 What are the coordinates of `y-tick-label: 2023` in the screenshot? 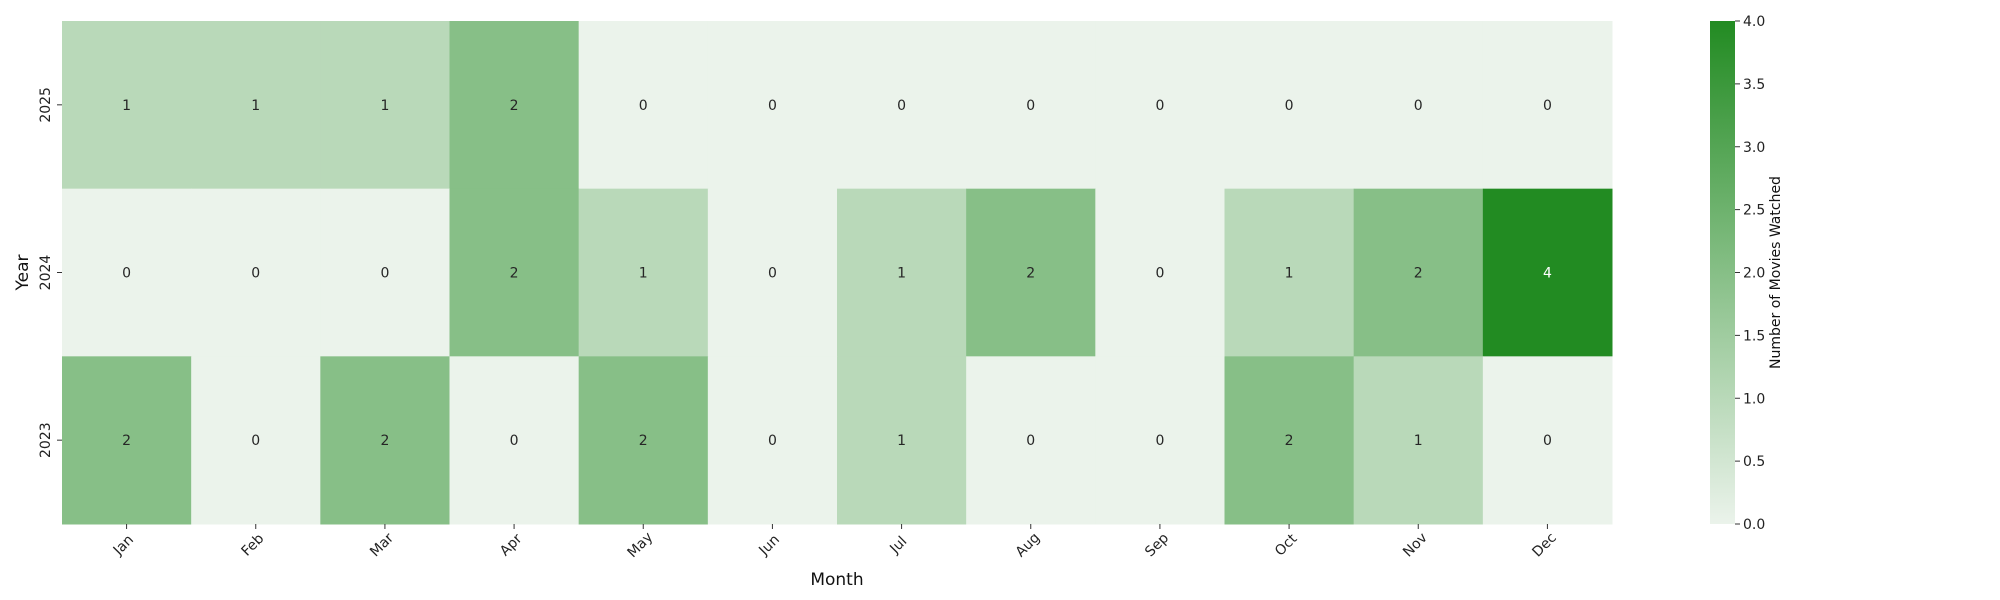 It's located at (46, 440).